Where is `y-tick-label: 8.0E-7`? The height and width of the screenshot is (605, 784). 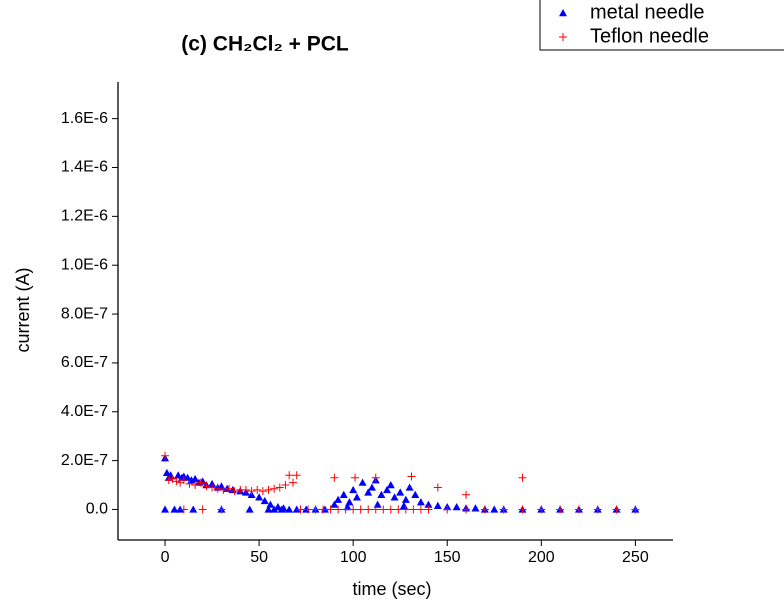
y-tick-label: 8.0E-7 is located at coordinates (84, 313).